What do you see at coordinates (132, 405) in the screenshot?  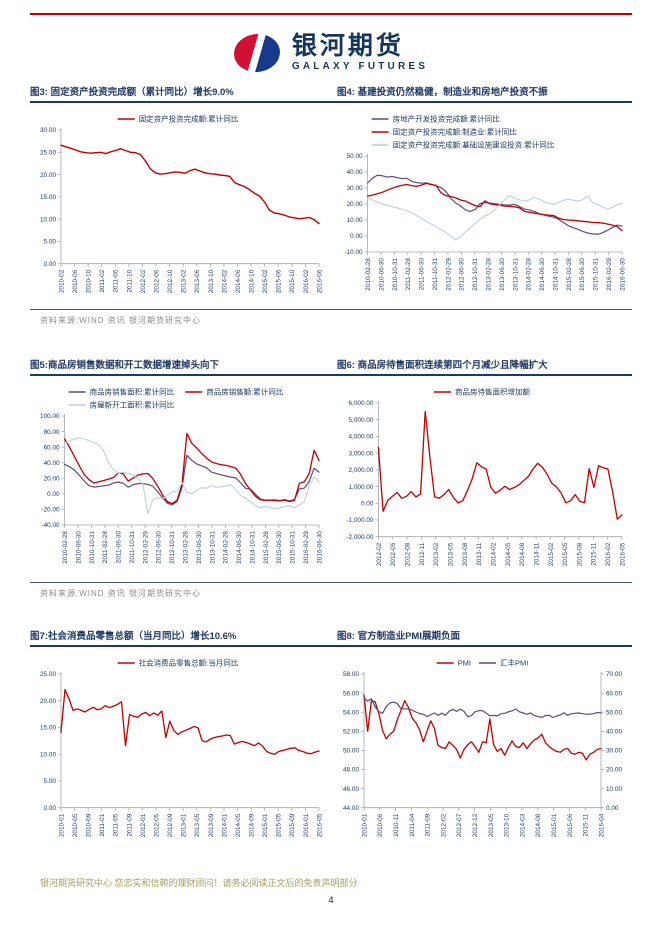 I see `svg-text: 房屋新开工面积:累计同比` at bounding box center [132, 405].